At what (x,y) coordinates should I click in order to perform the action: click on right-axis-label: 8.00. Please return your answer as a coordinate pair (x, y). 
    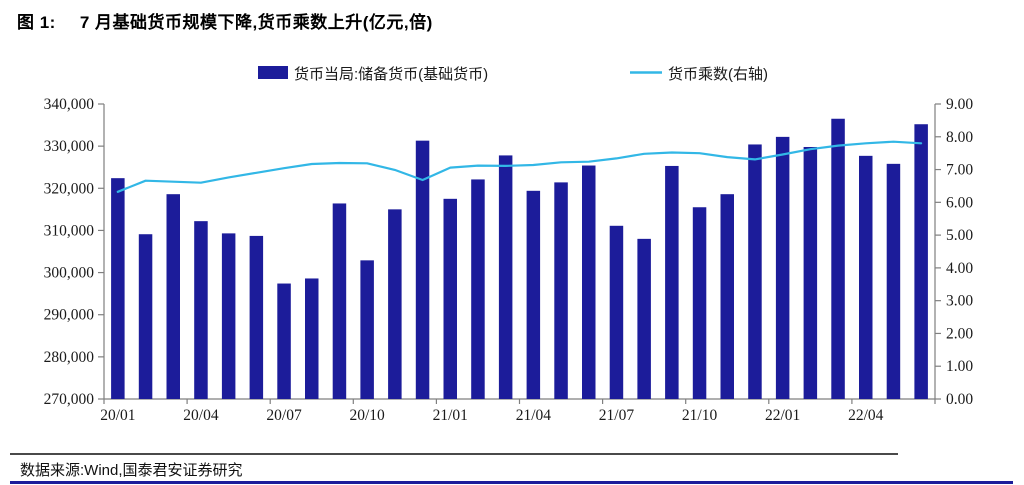
    Looking at the image, I should click on (959, 137).